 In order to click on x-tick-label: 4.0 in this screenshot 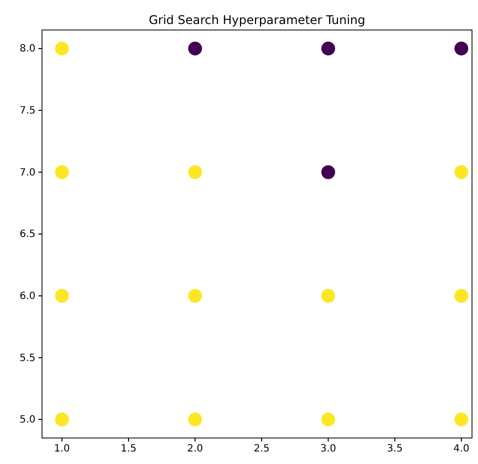, I will do `click(461, 449)`.